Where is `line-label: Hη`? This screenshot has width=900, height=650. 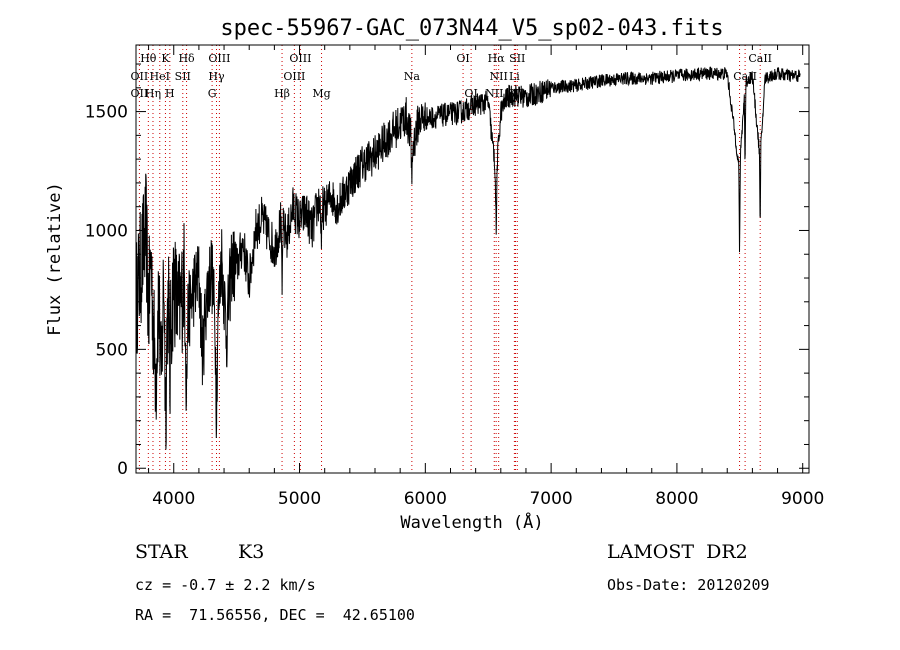
line-label: Hη is located at coordinates (153, 93).